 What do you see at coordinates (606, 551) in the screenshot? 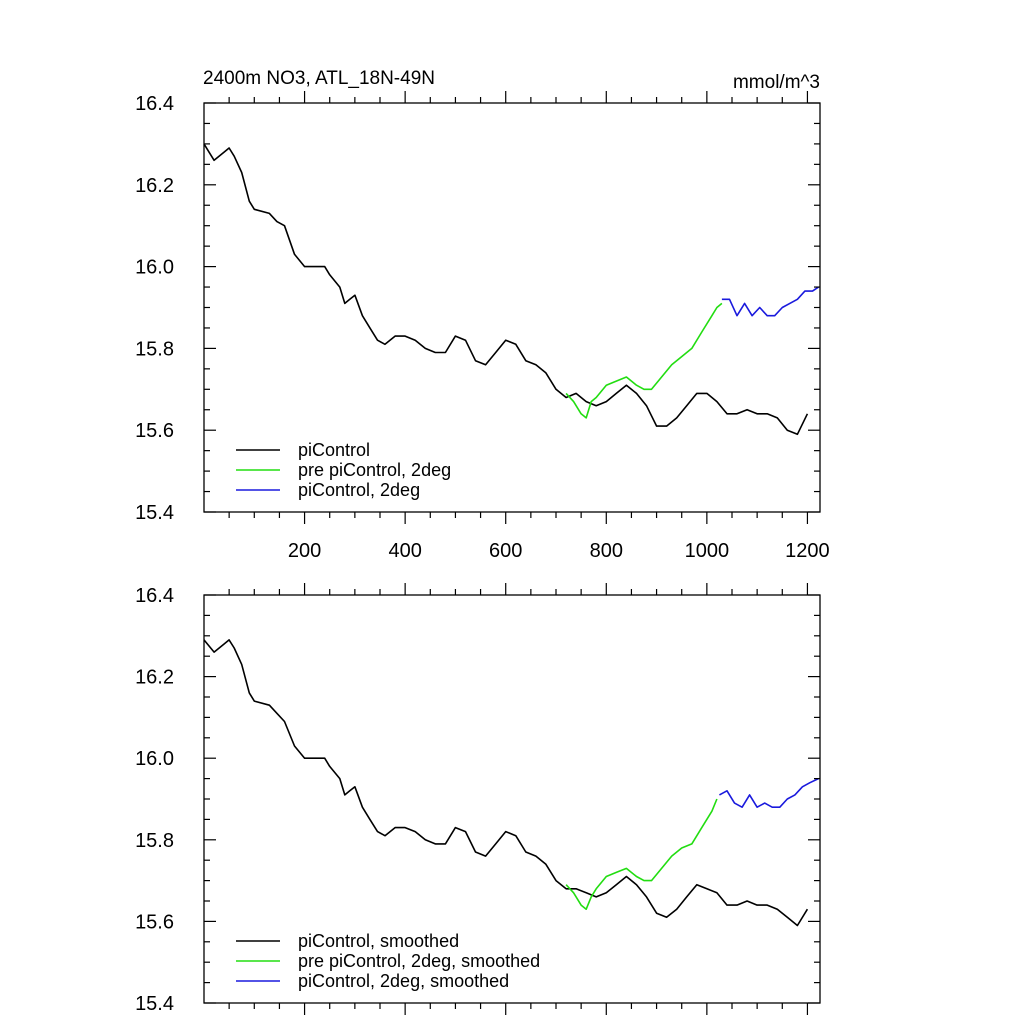
I see `x-tick-label: 800` at bounding box center [606, 551].